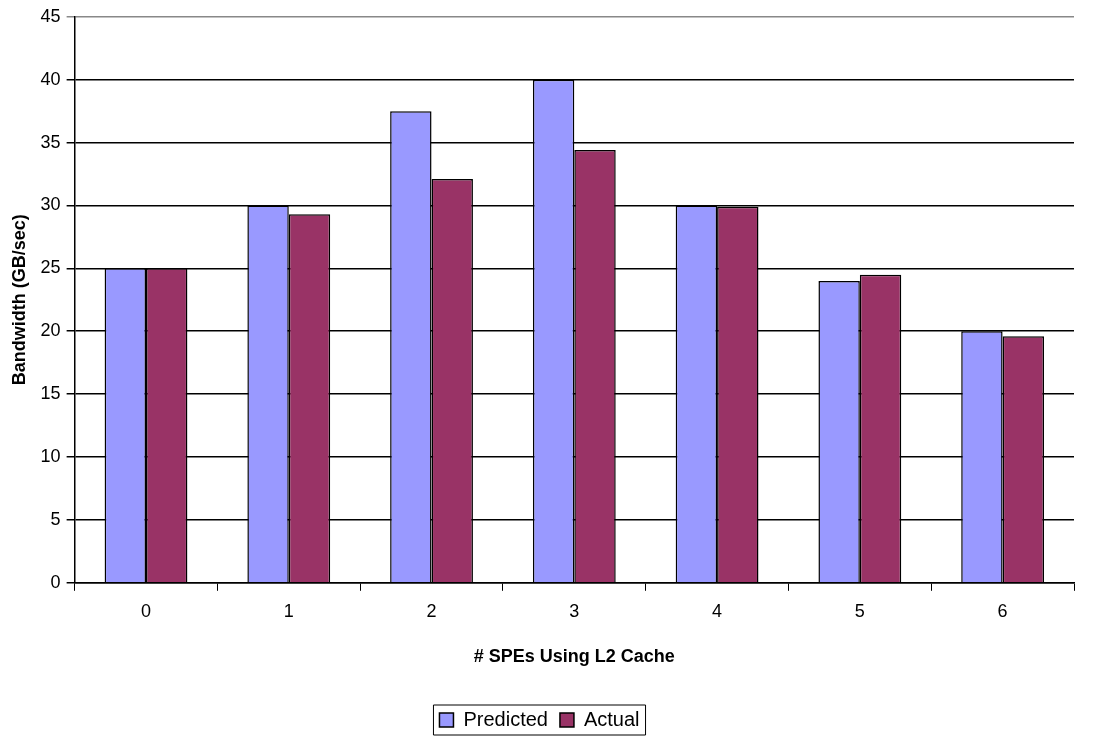  Describe the element at coordinates (859, 610) in the screenshot. I see `x-tick-label: 5` at that location.